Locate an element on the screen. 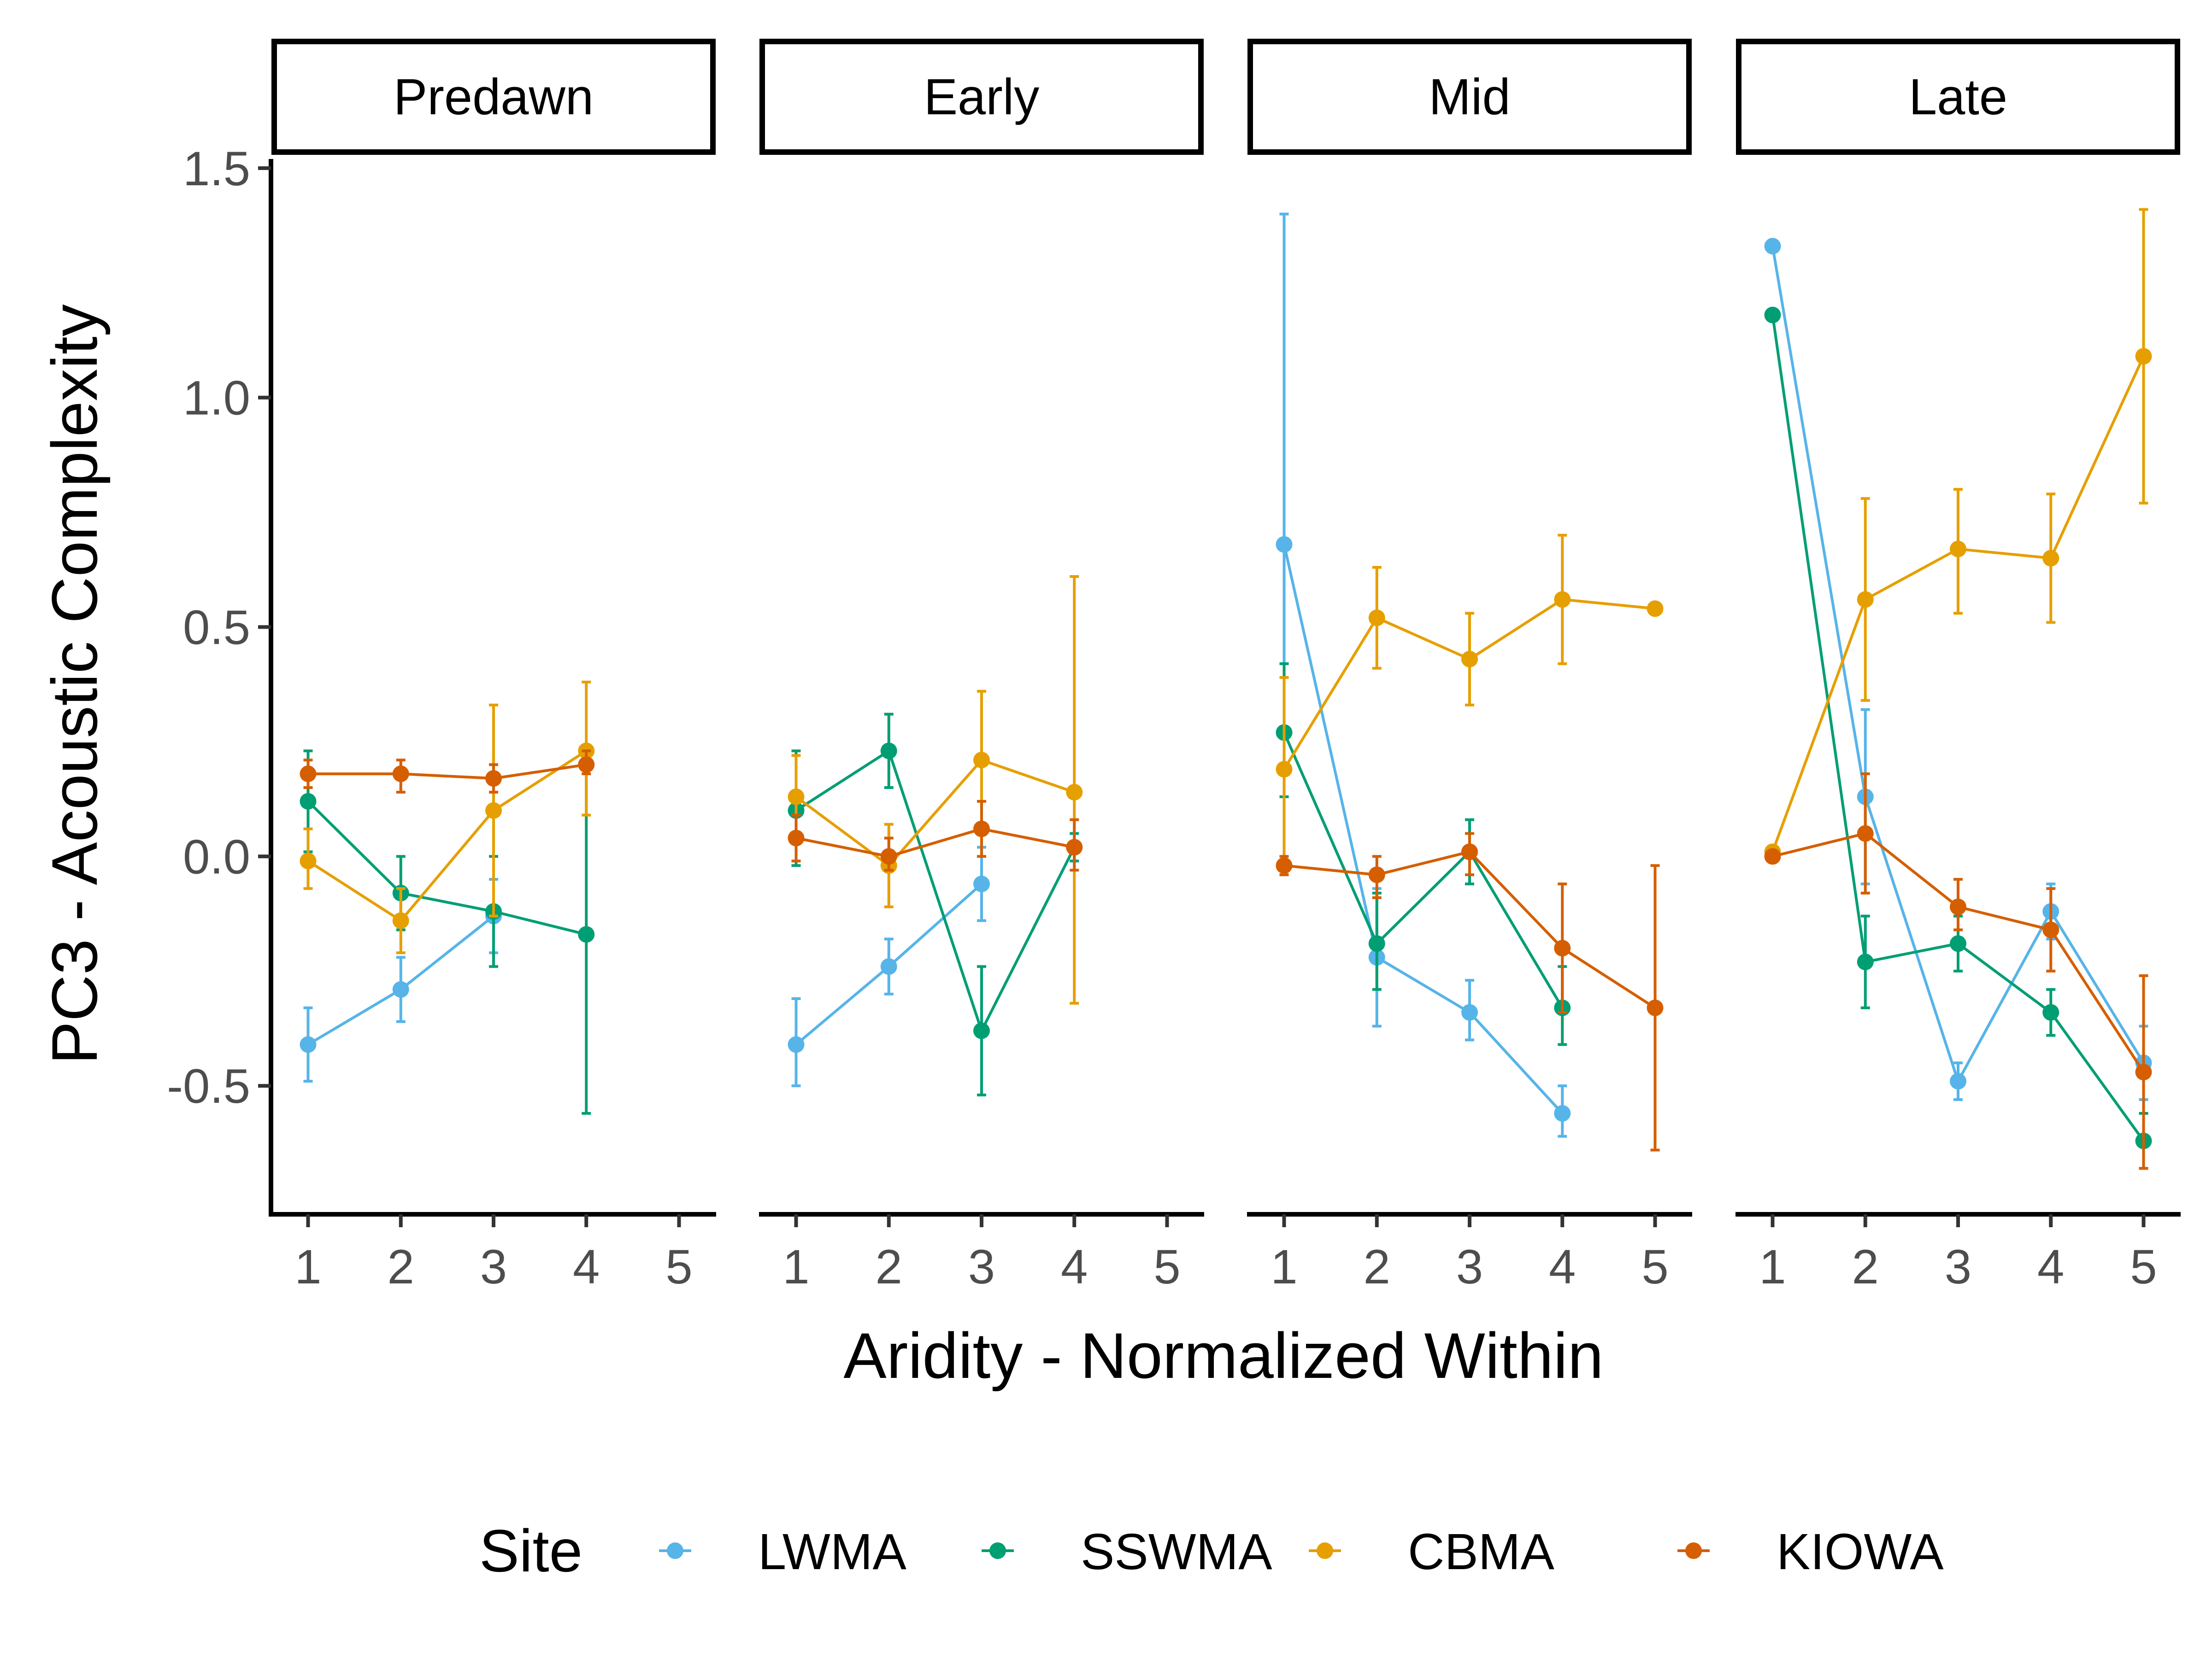 This screenshot has width=2212, height=1659. strip-label: Predawn is located at coordinates (494, 97).